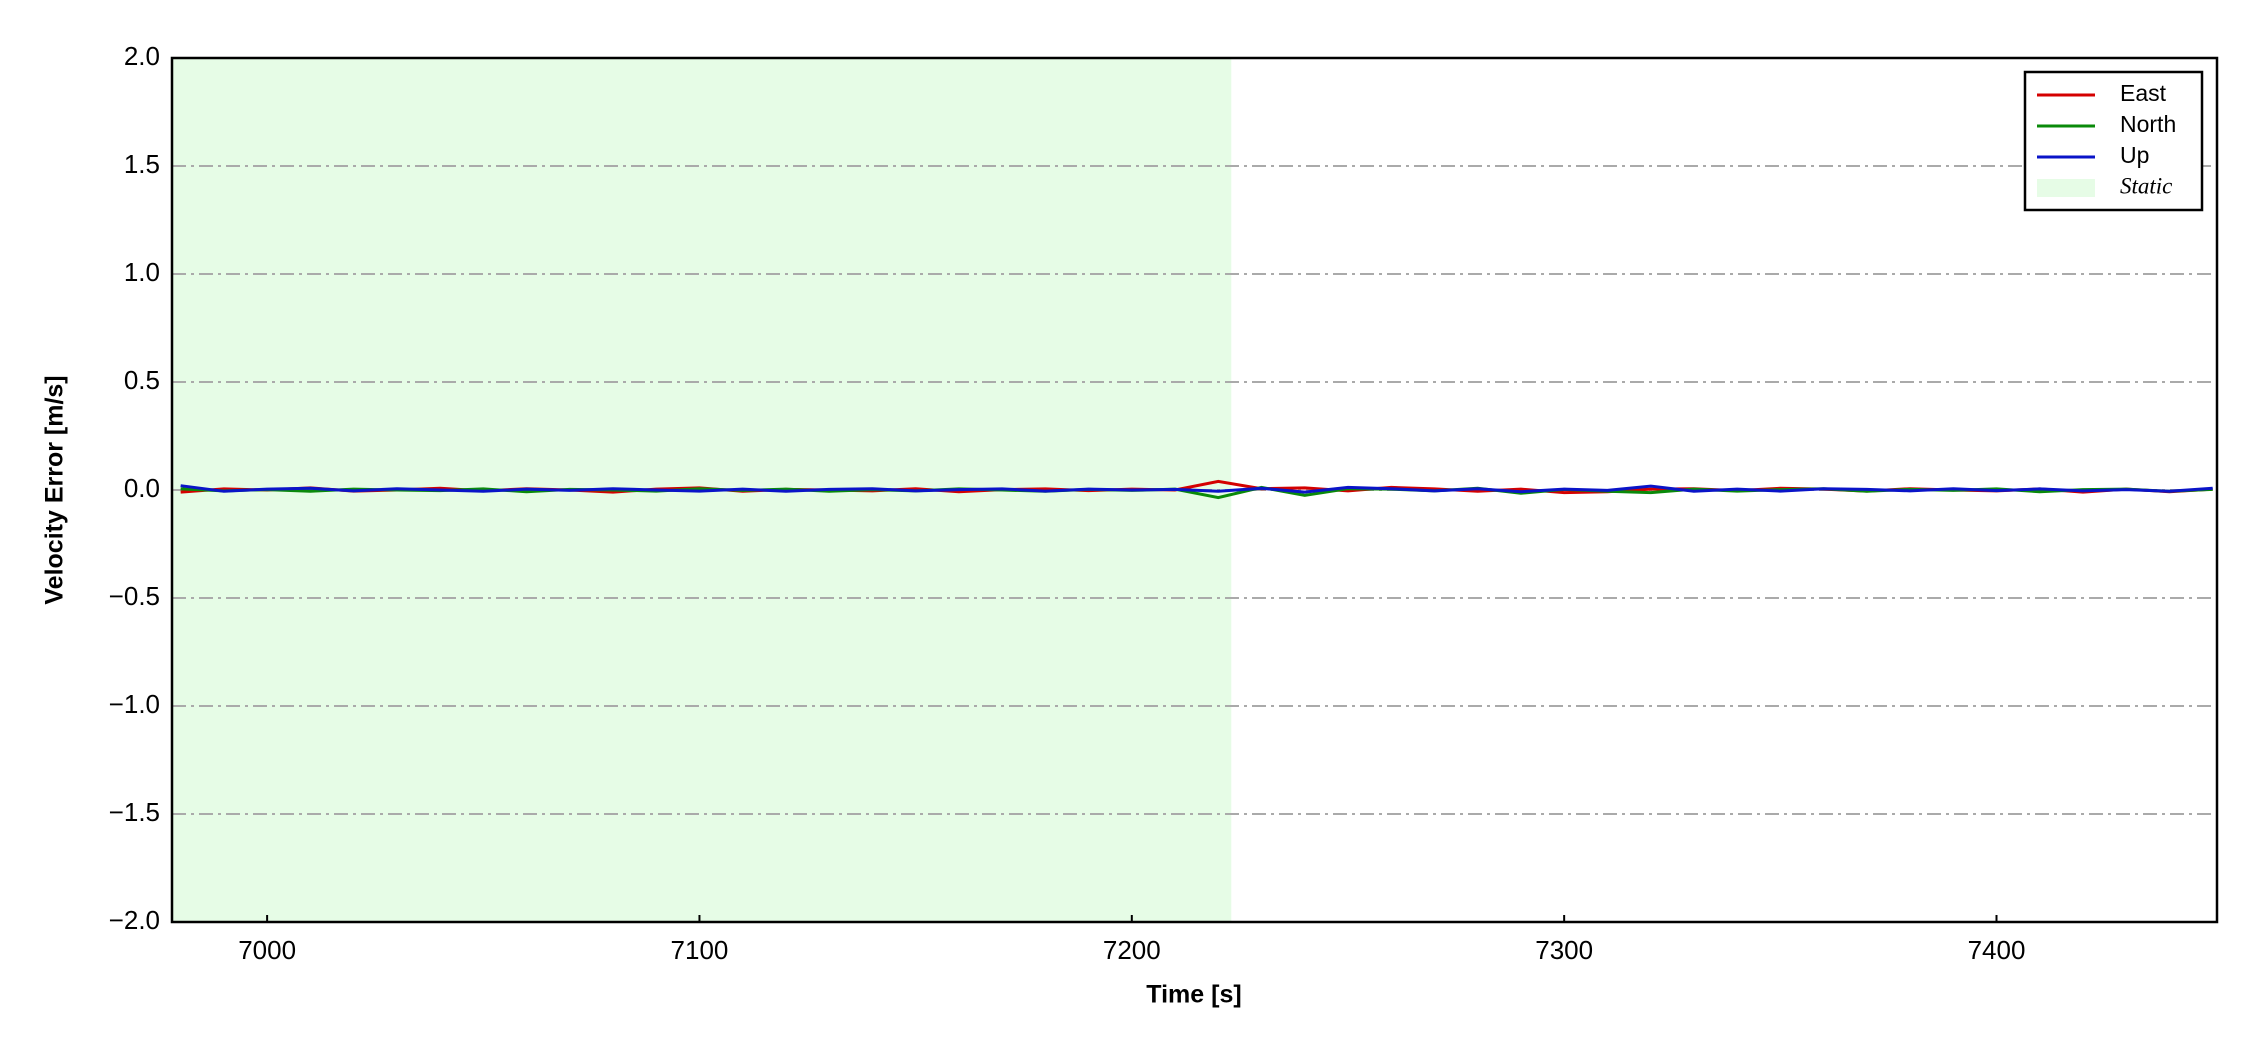  I want to click on legend-label: North, so click(2148, 124).